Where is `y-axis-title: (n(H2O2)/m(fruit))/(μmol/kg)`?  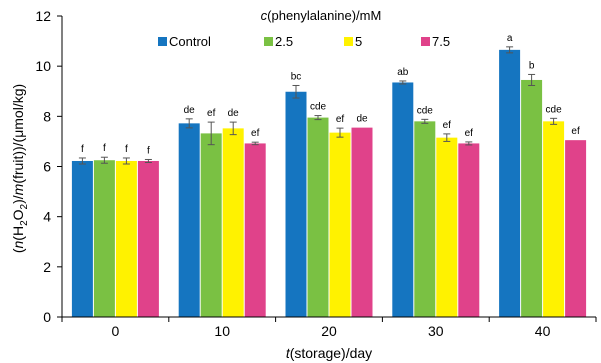 y-axis-title: (n(H2O2)/m(fruit))/(μmol/kg) is located at coordinates (20, 168).